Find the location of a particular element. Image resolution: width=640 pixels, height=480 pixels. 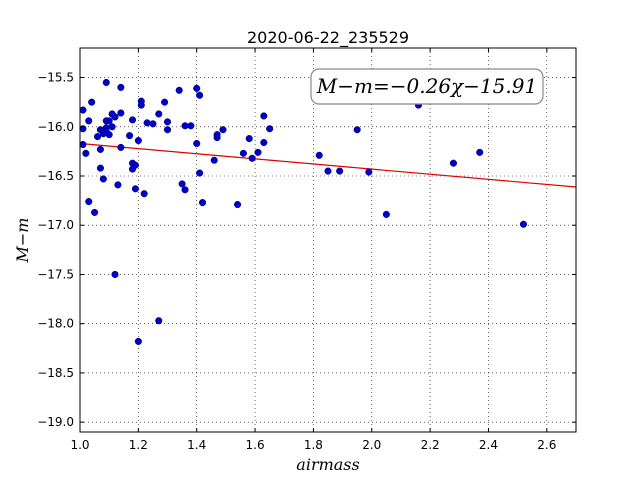

annotation-frame is located at coordinates (427, 86).